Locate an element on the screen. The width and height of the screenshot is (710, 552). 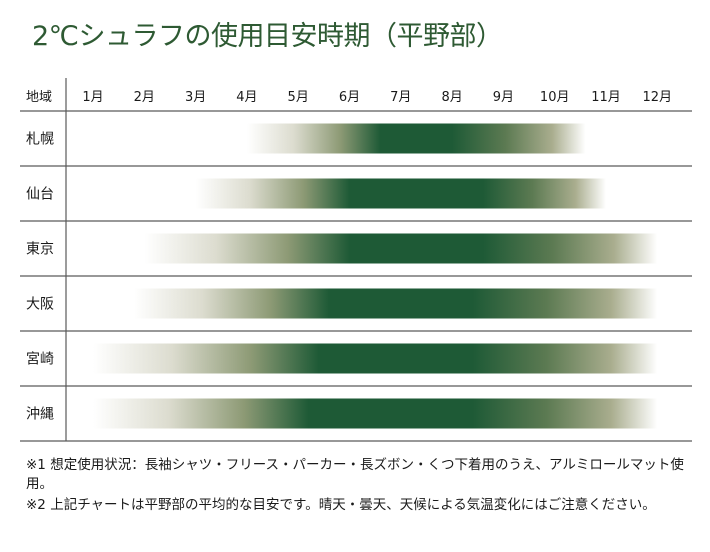
month-label: 5月 is located at coordinates (298, 97).